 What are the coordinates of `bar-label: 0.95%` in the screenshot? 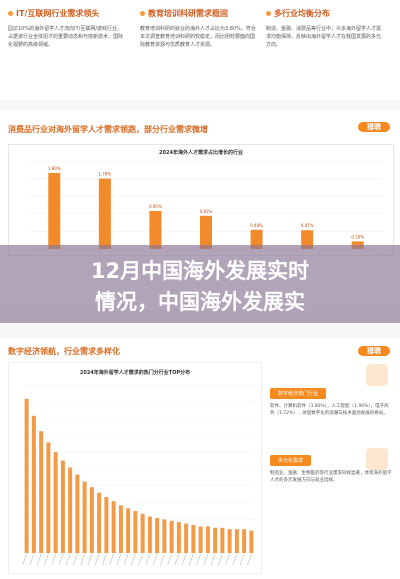 It's located at (155, 206).